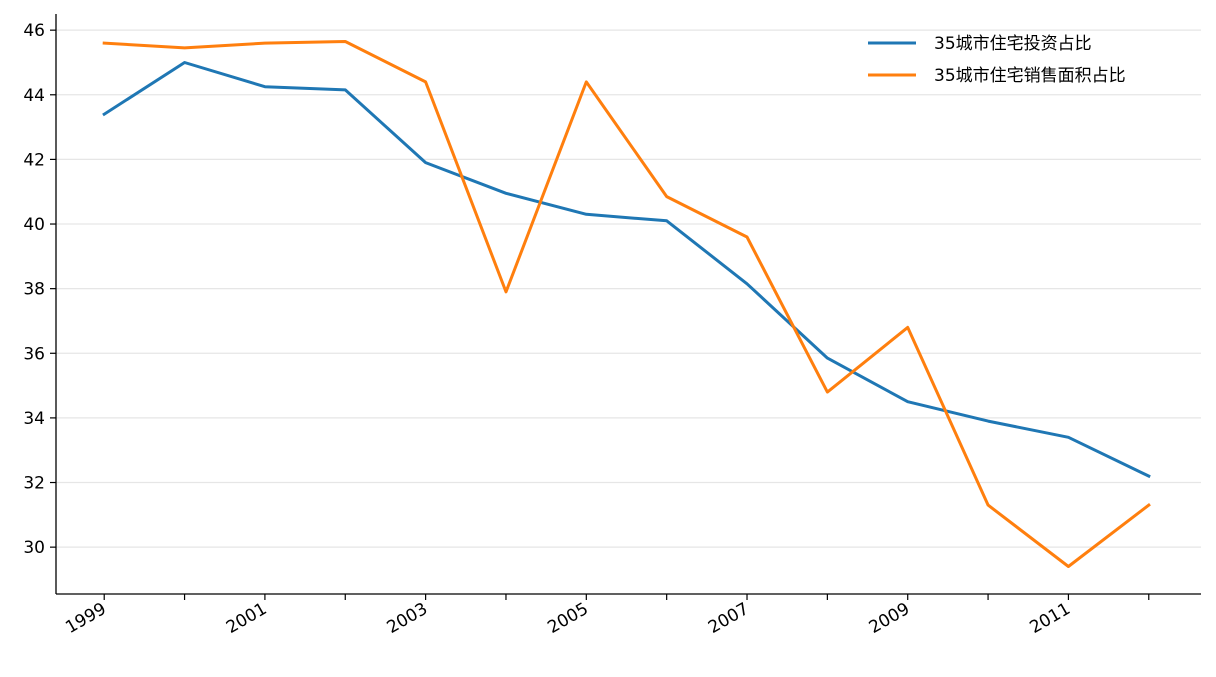  Describe the element at coordinates (1030, 76) in the screenshot. I see `legend-label-sales-area: 35城市住宅销售面积占比` at that location.